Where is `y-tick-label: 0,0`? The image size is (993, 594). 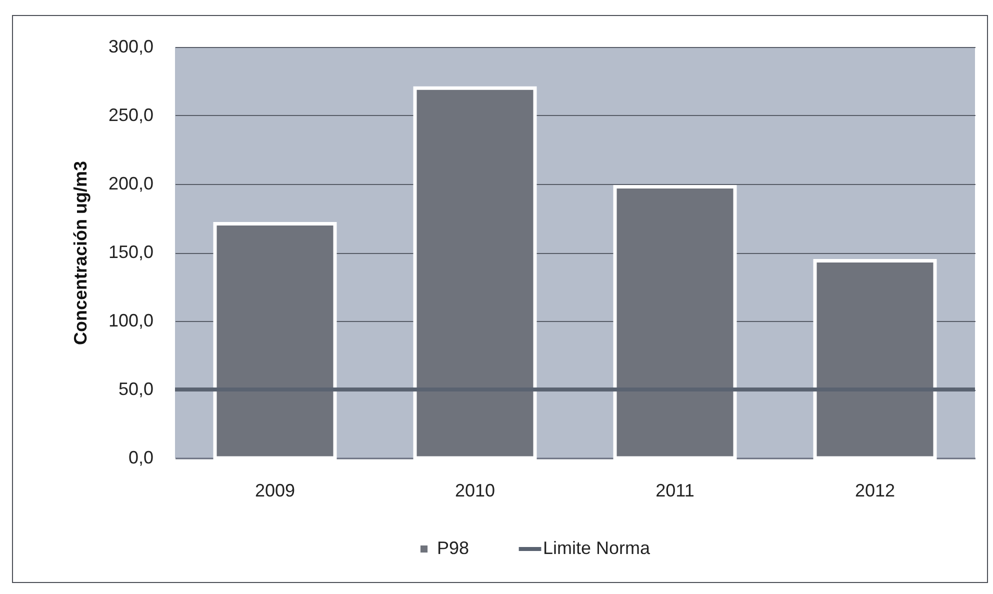 y-tick-label: 0,0 is located at coordinates (141, 458).